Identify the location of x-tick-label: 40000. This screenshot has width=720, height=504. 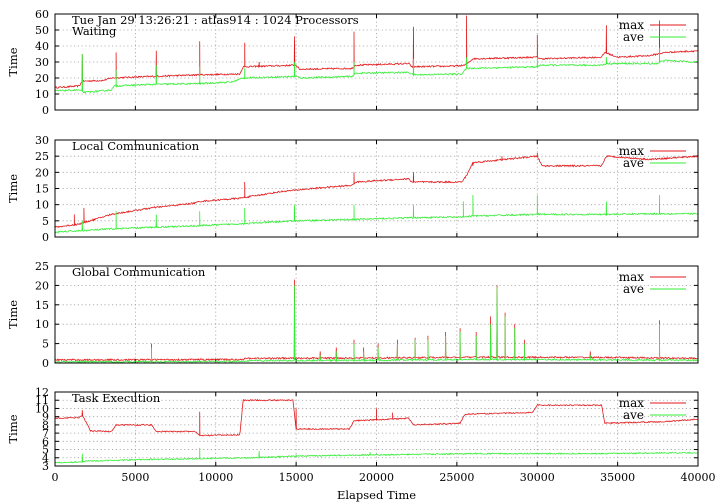
(698, 477).